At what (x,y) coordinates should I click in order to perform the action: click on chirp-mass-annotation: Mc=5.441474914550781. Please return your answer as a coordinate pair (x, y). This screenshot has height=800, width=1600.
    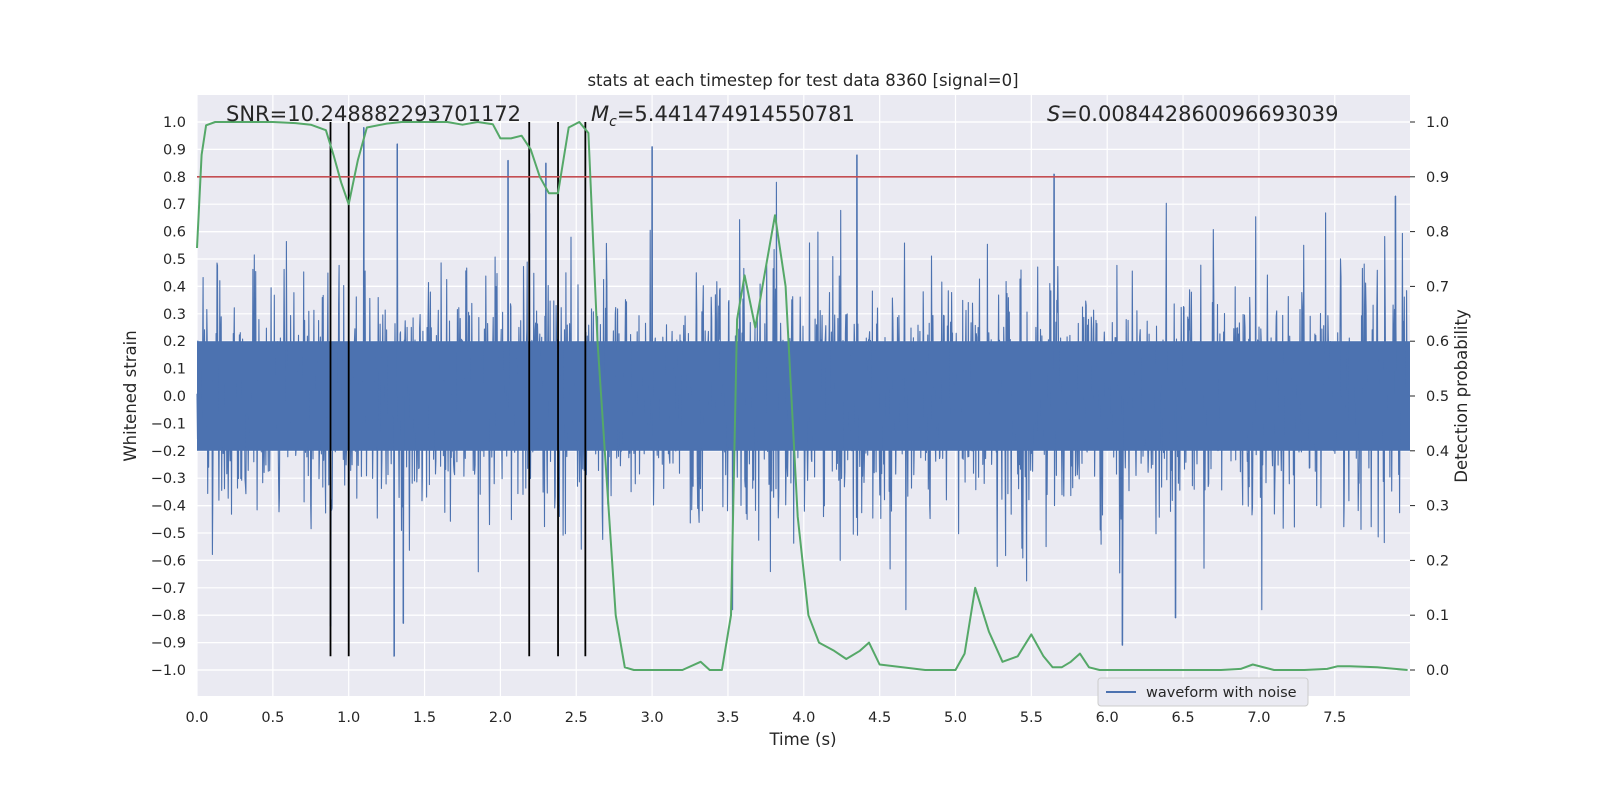
    Looking at the image, I should click on (723, 116).